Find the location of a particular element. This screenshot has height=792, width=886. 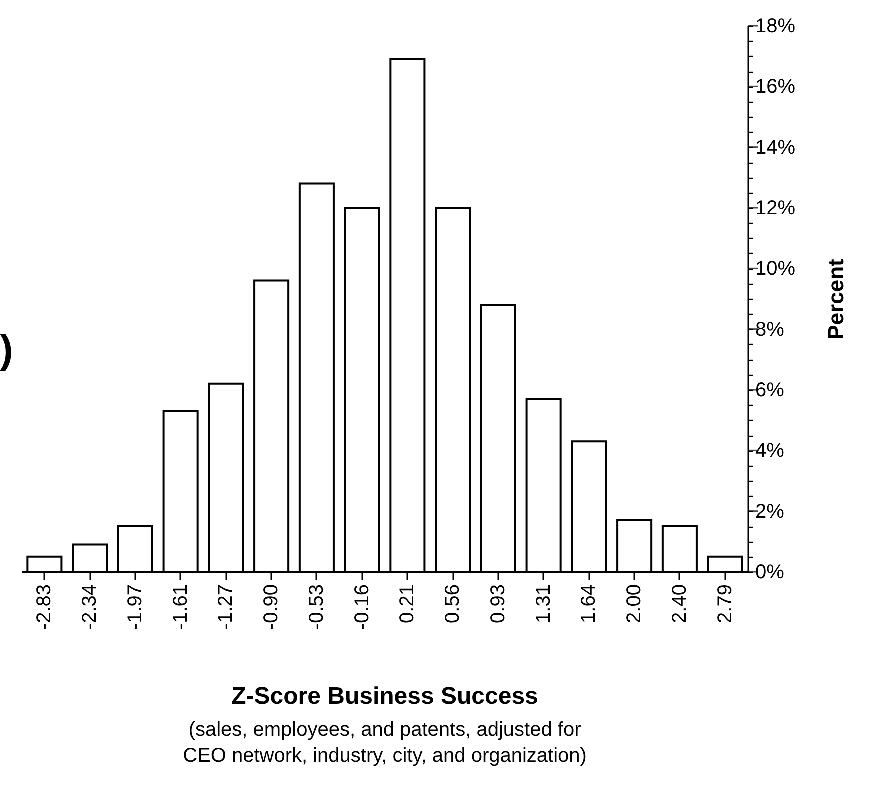

y-tick-label: 6% is located at coordinates (770, 391).